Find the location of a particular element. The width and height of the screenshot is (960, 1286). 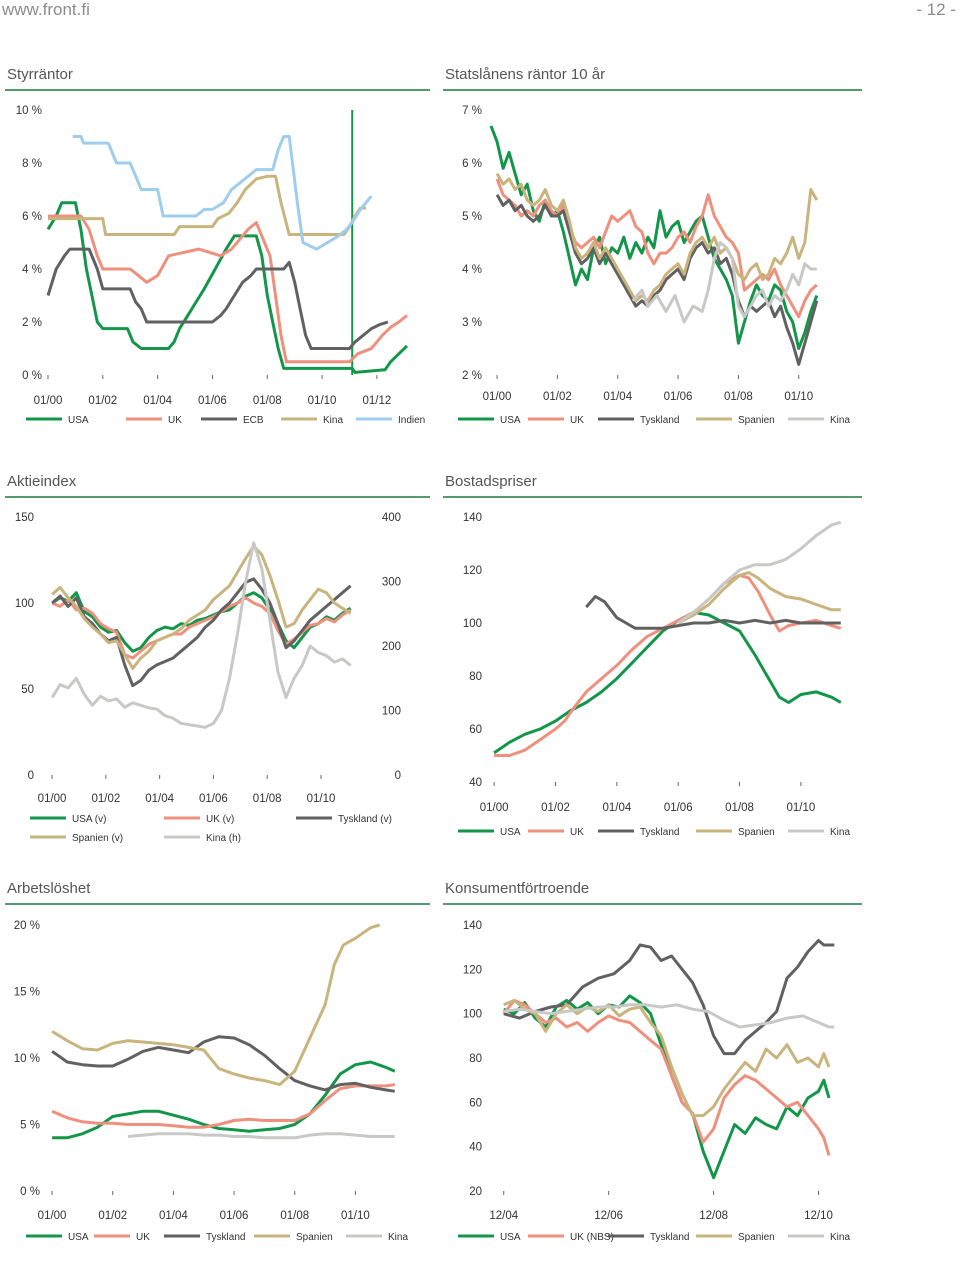

series-line-indien is located at coordinates (222, 193).